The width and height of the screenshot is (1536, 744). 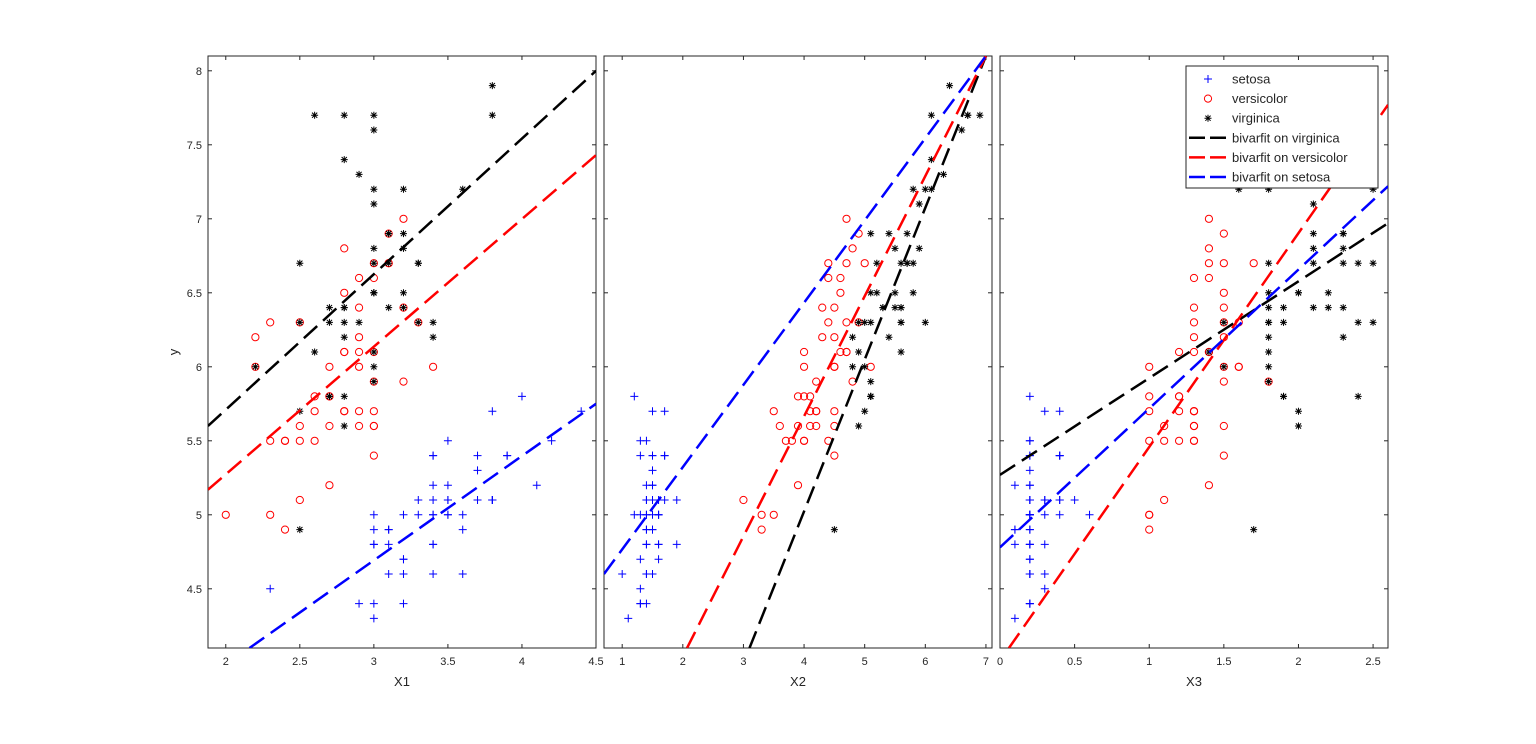 What do you see at coordinates (1256, 118) in the screenshot?
I see `legend-label: virginica` at bounding box center [1256, 118].